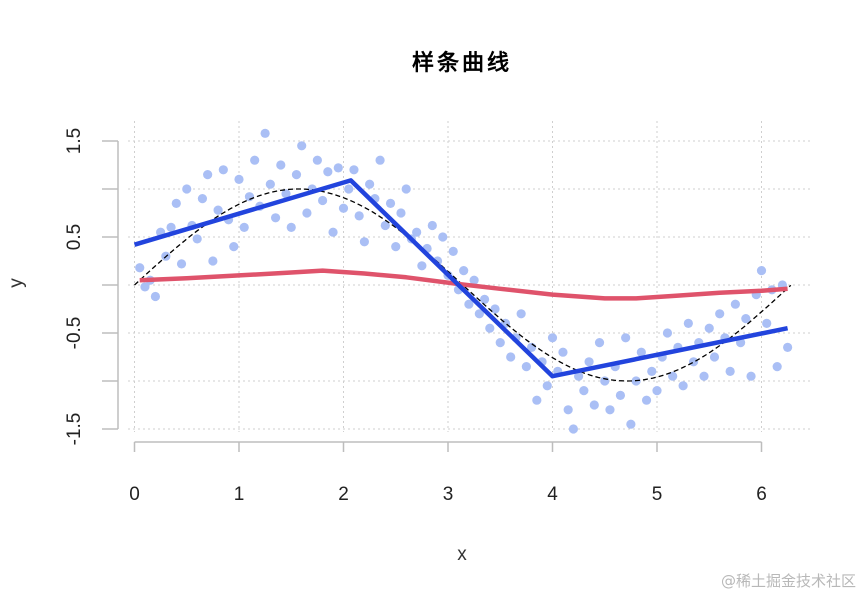 Image resolution: width=868 pixels, height=597 pixels. I want to click on x-tick-label: 2, so click(343, 494).